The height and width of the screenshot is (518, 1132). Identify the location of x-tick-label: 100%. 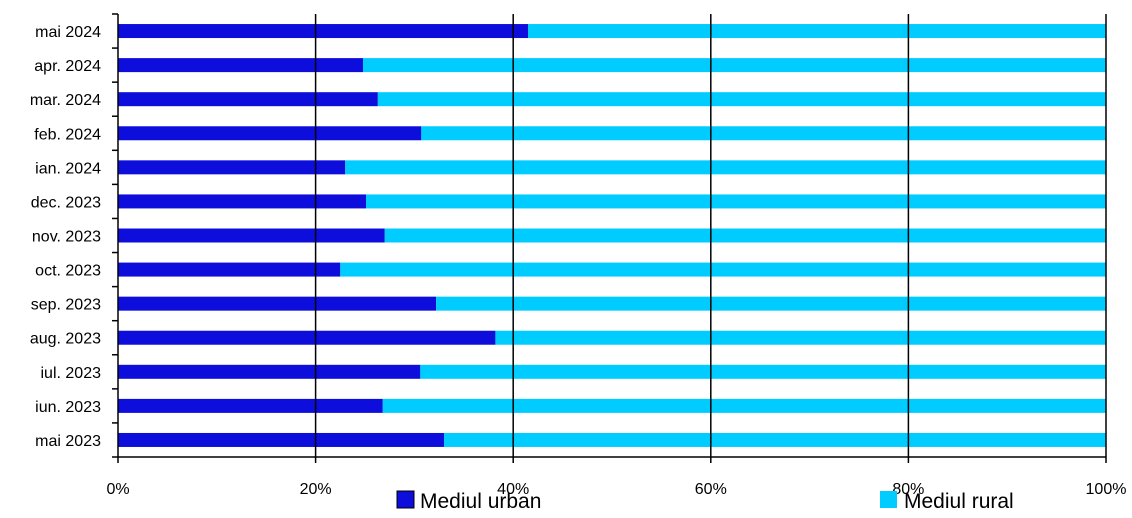
(1106, 489).